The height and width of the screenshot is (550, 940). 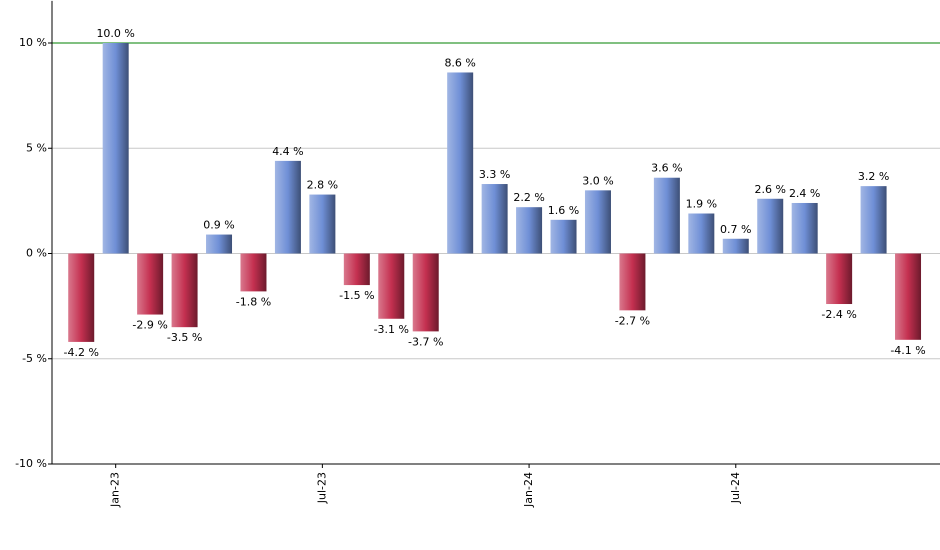 I want to click on value-label: -3.1 %, so click(x=391, y=329).